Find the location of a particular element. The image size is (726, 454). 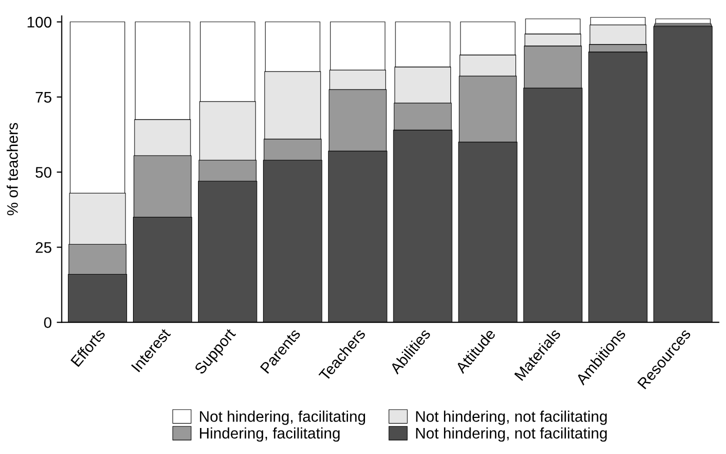

y-tick-label: 50 is located at coordinates (44, 172).